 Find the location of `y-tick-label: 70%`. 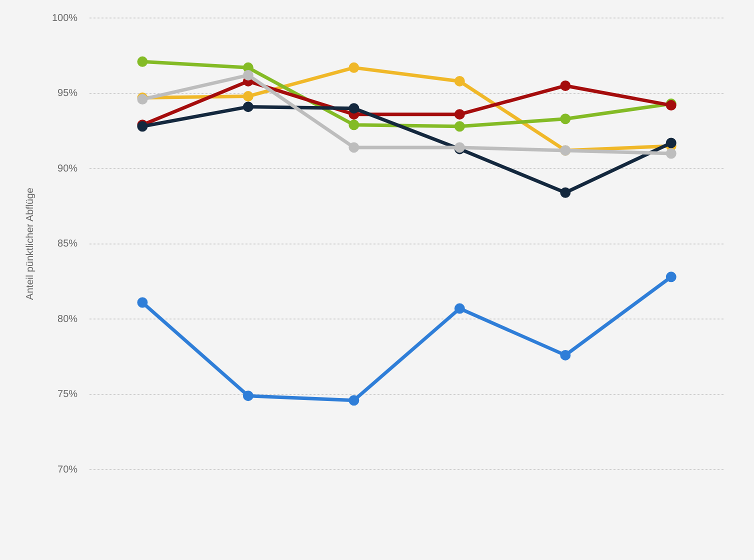

y-tick-label: 70% is located at coordinates (68, 470).